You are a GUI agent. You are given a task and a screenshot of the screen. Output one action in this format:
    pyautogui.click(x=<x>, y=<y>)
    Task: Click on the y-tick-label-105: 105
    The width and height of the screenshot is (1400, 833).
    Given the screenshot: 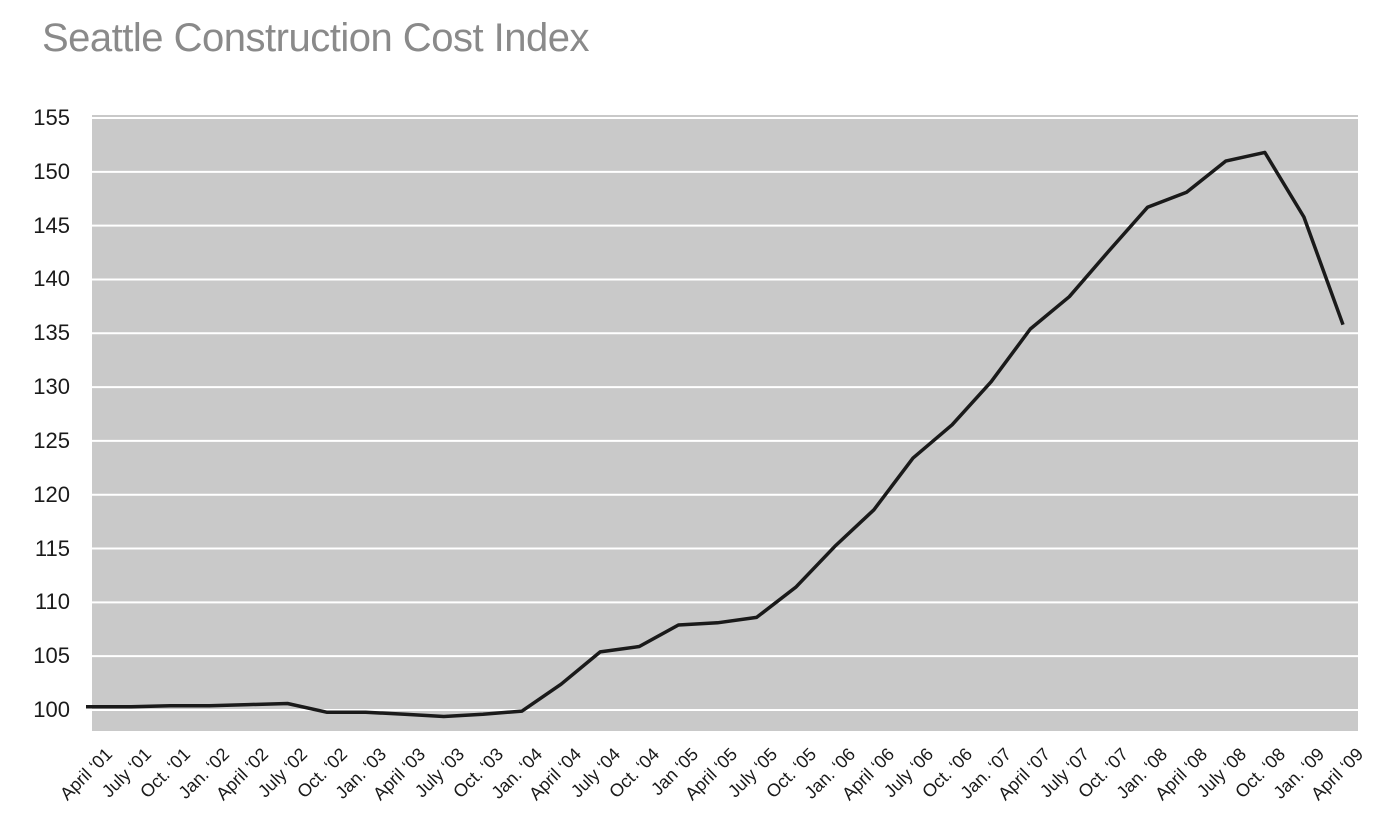 What is the action you would take?
    pyautogui.click(x=51, y=656)
    